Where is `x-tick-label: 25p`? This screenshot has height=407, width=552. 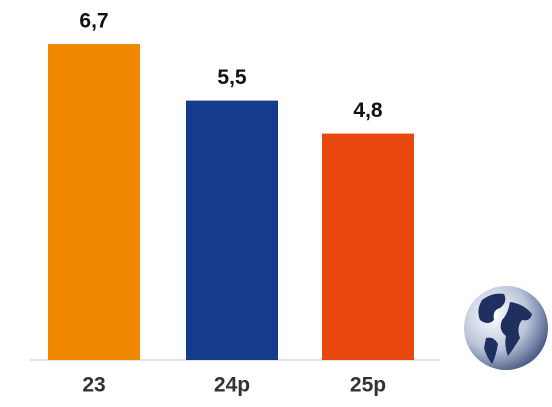 x-tick-label: 25p is located at coordinates (368, 385).